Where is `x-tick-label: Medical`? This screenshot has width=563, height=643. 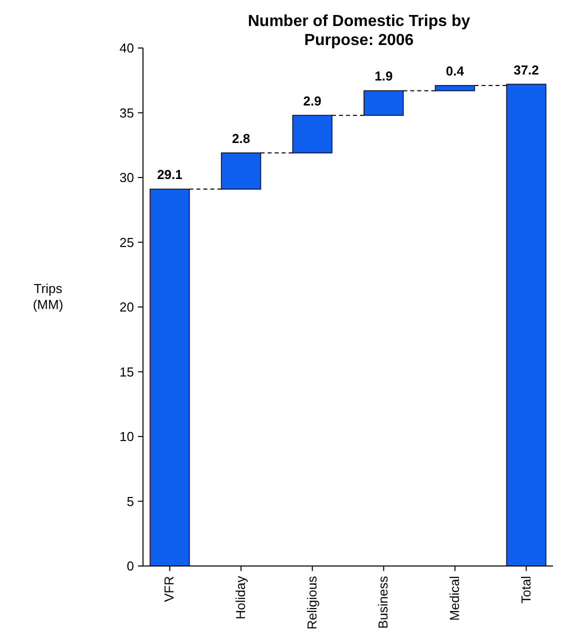
x-tick-label: Medical is located at coordinates (454, 598).